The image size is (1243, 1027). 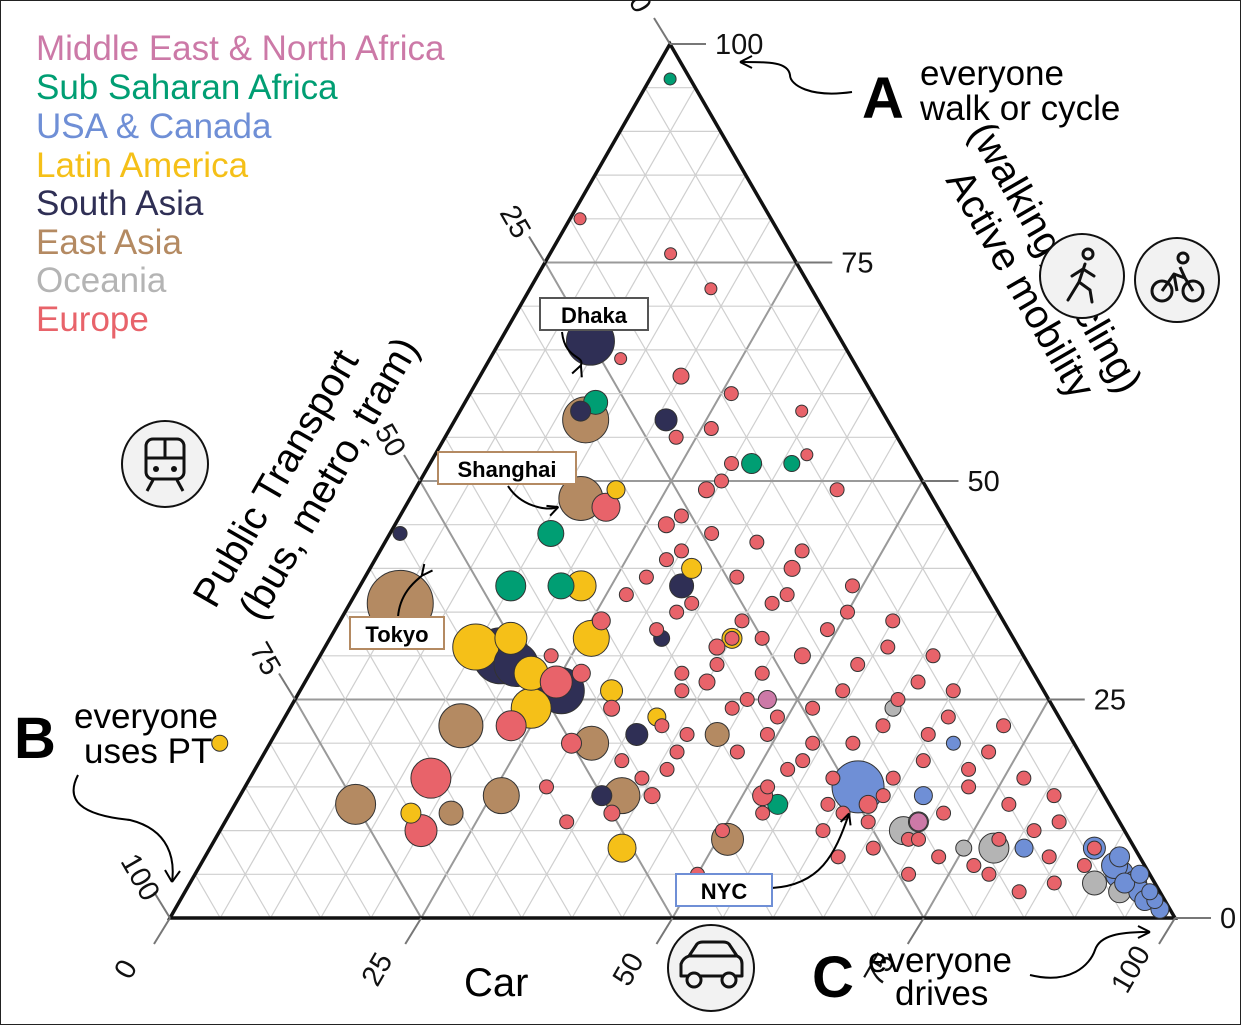 I want to click on corner-c-line1: everyone, so click(x=940, y=960).